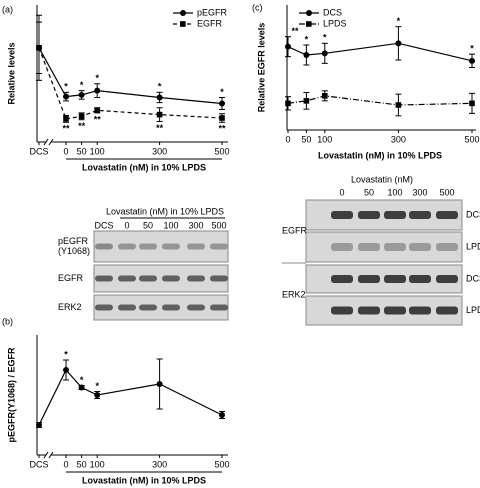 Image resolution: width=480 pixels, height=488 pixels. What do you see at coordinates (74, 251) in the screenshot?
I see `row-label: (Y1068)` at bounding box center [74, 251].